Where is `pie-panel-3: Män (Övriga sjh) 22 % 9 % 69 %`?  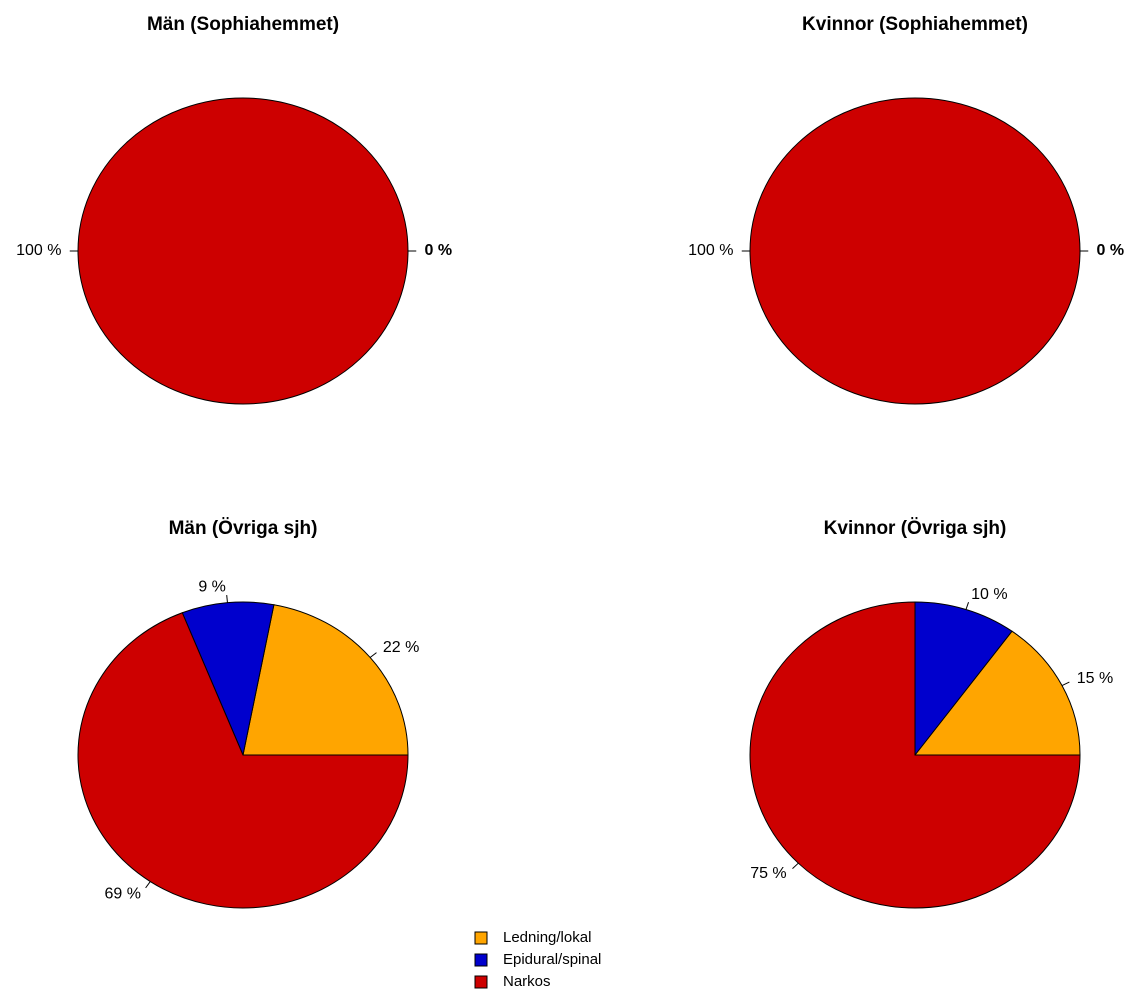
pie-panel-3: Män (Övriga sjh) 22 % 9 % 69 % is located at coordinates (248, 713).